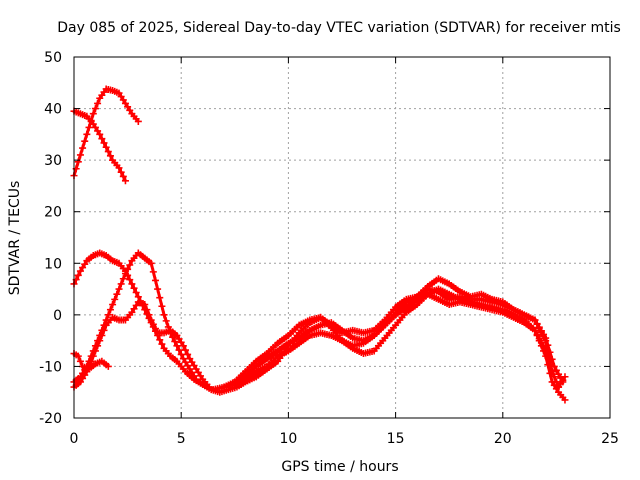  What do you see at coordinates (288, 439) in the screenshot?
I see `x-tick-label: 10` at bounding box center [288, 439].